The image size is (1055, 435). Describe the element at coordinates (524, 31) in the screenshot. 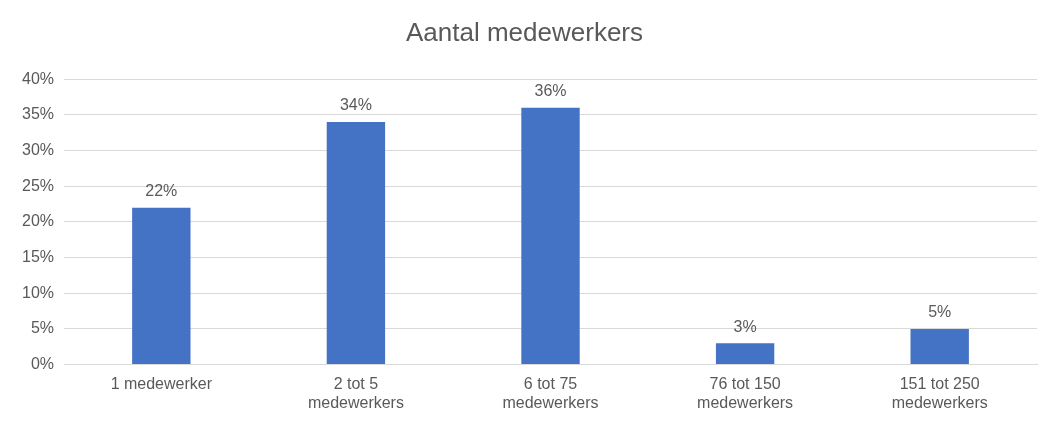

I see `chart-title: Aantal medewerkers` at that location.